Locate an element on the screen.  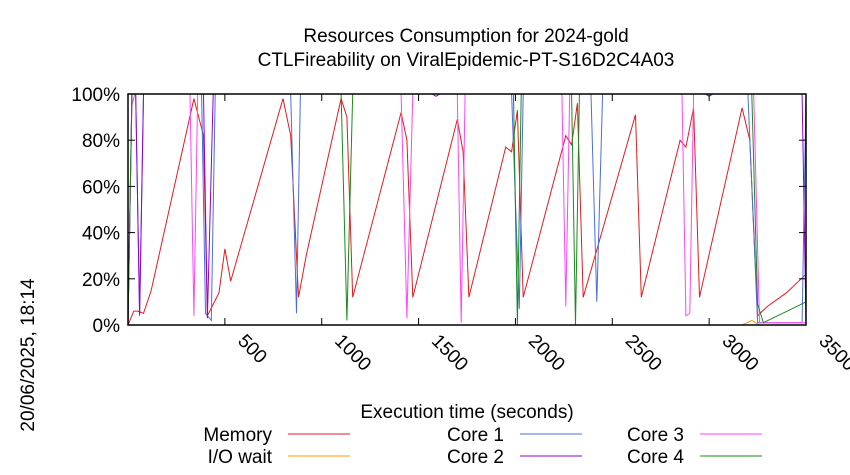
x-tick-label: 2000 is located at coordinates (546, 353).